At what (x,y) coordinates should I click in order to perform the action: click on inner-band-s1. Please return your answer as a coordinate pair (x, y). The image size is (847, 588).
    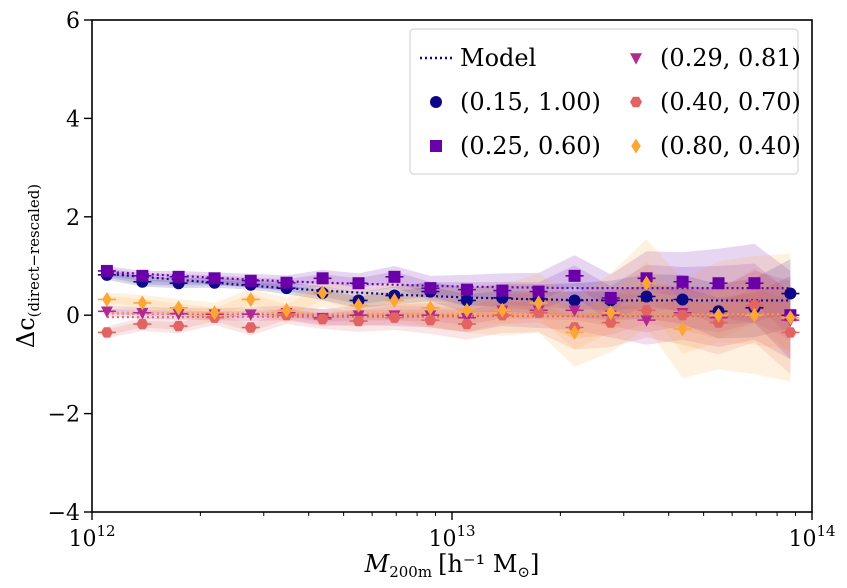
    Looking at the image, I should click on (448, 298).